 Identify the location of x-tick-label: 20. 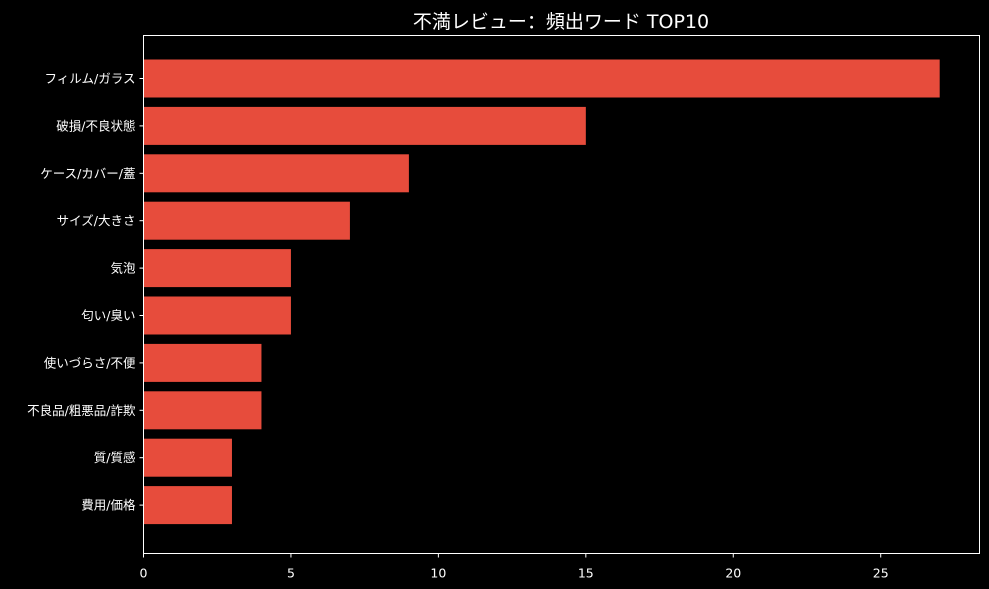
(733, 573).